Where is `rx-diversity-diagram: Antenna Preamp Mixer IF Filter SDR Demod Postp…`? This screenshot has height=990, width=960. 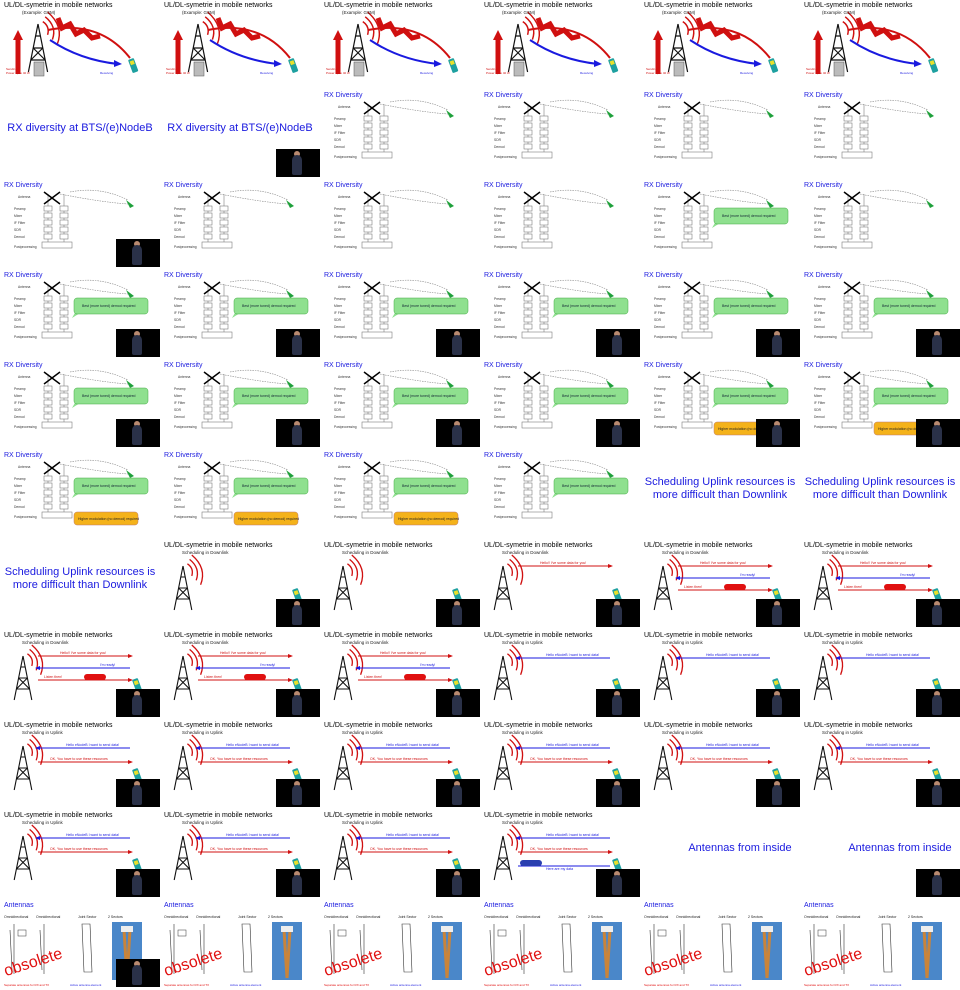
rx-diversity-diagram: Antenna Preamp Mixer IF Filter SDR Demod Postp… is located at coordinates (234, 219).